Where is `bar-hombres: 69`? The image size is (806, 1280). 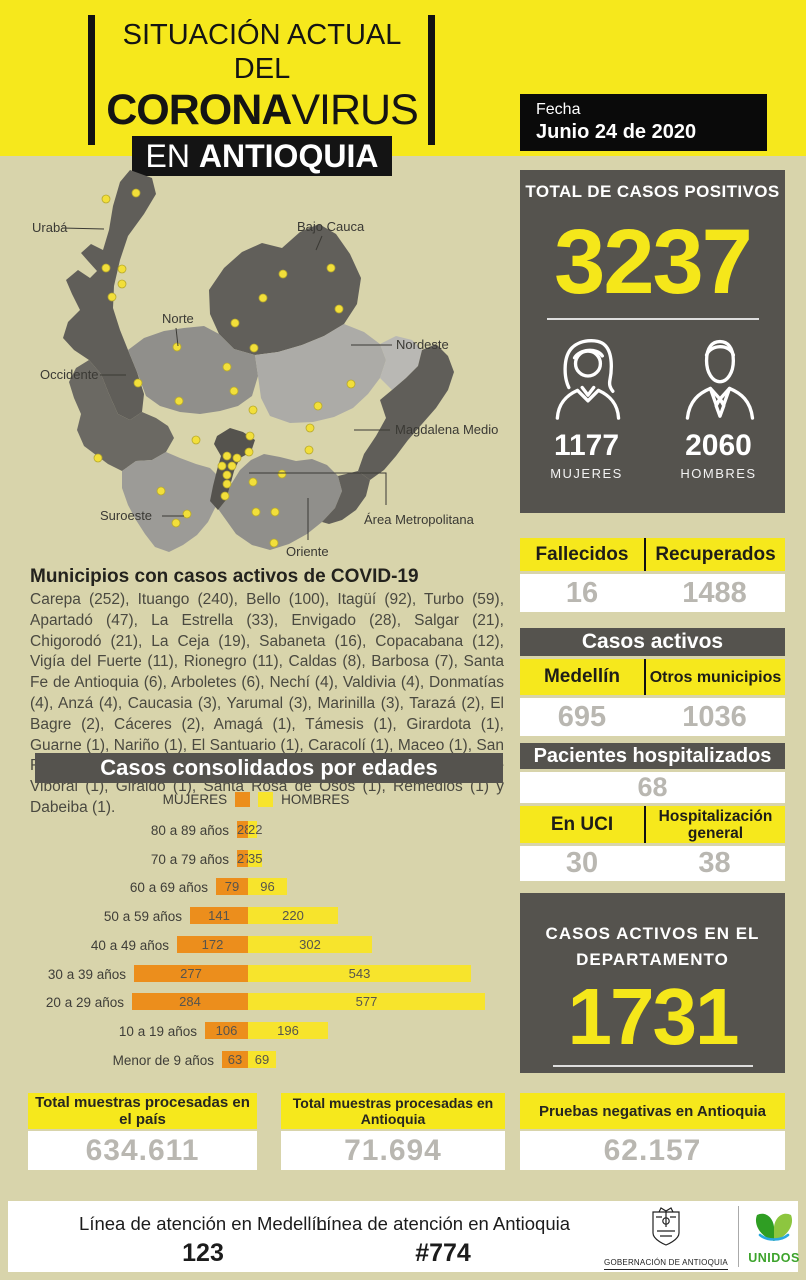 bar-hombres: 69 is located at coordinates (262, 1059).